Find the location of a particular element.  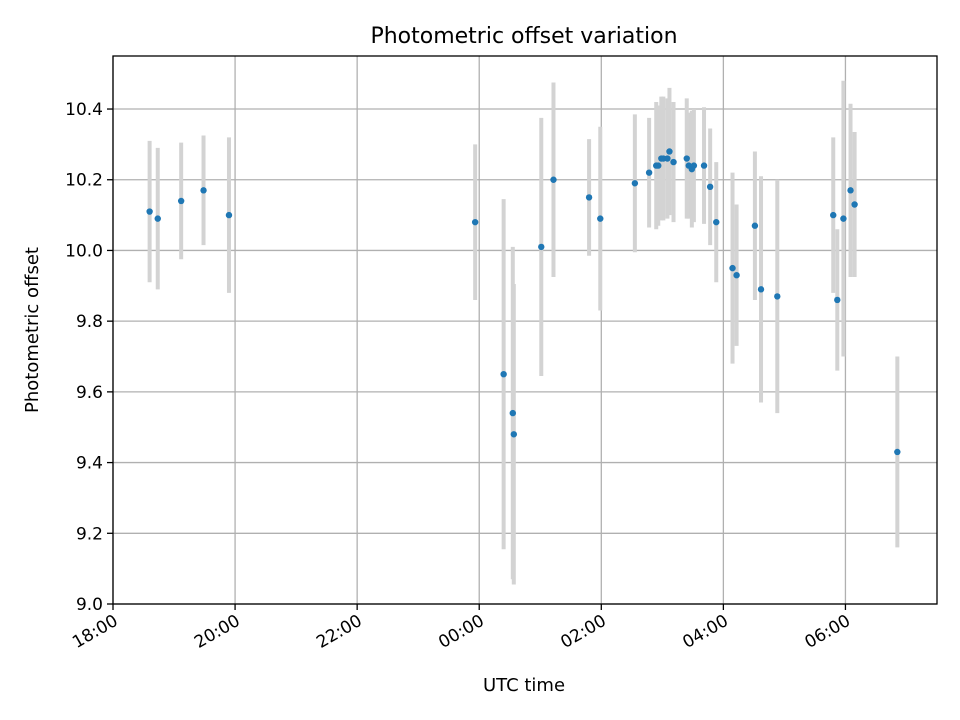

y-tick-label: 10.4 is located at coordinates (84, 110).